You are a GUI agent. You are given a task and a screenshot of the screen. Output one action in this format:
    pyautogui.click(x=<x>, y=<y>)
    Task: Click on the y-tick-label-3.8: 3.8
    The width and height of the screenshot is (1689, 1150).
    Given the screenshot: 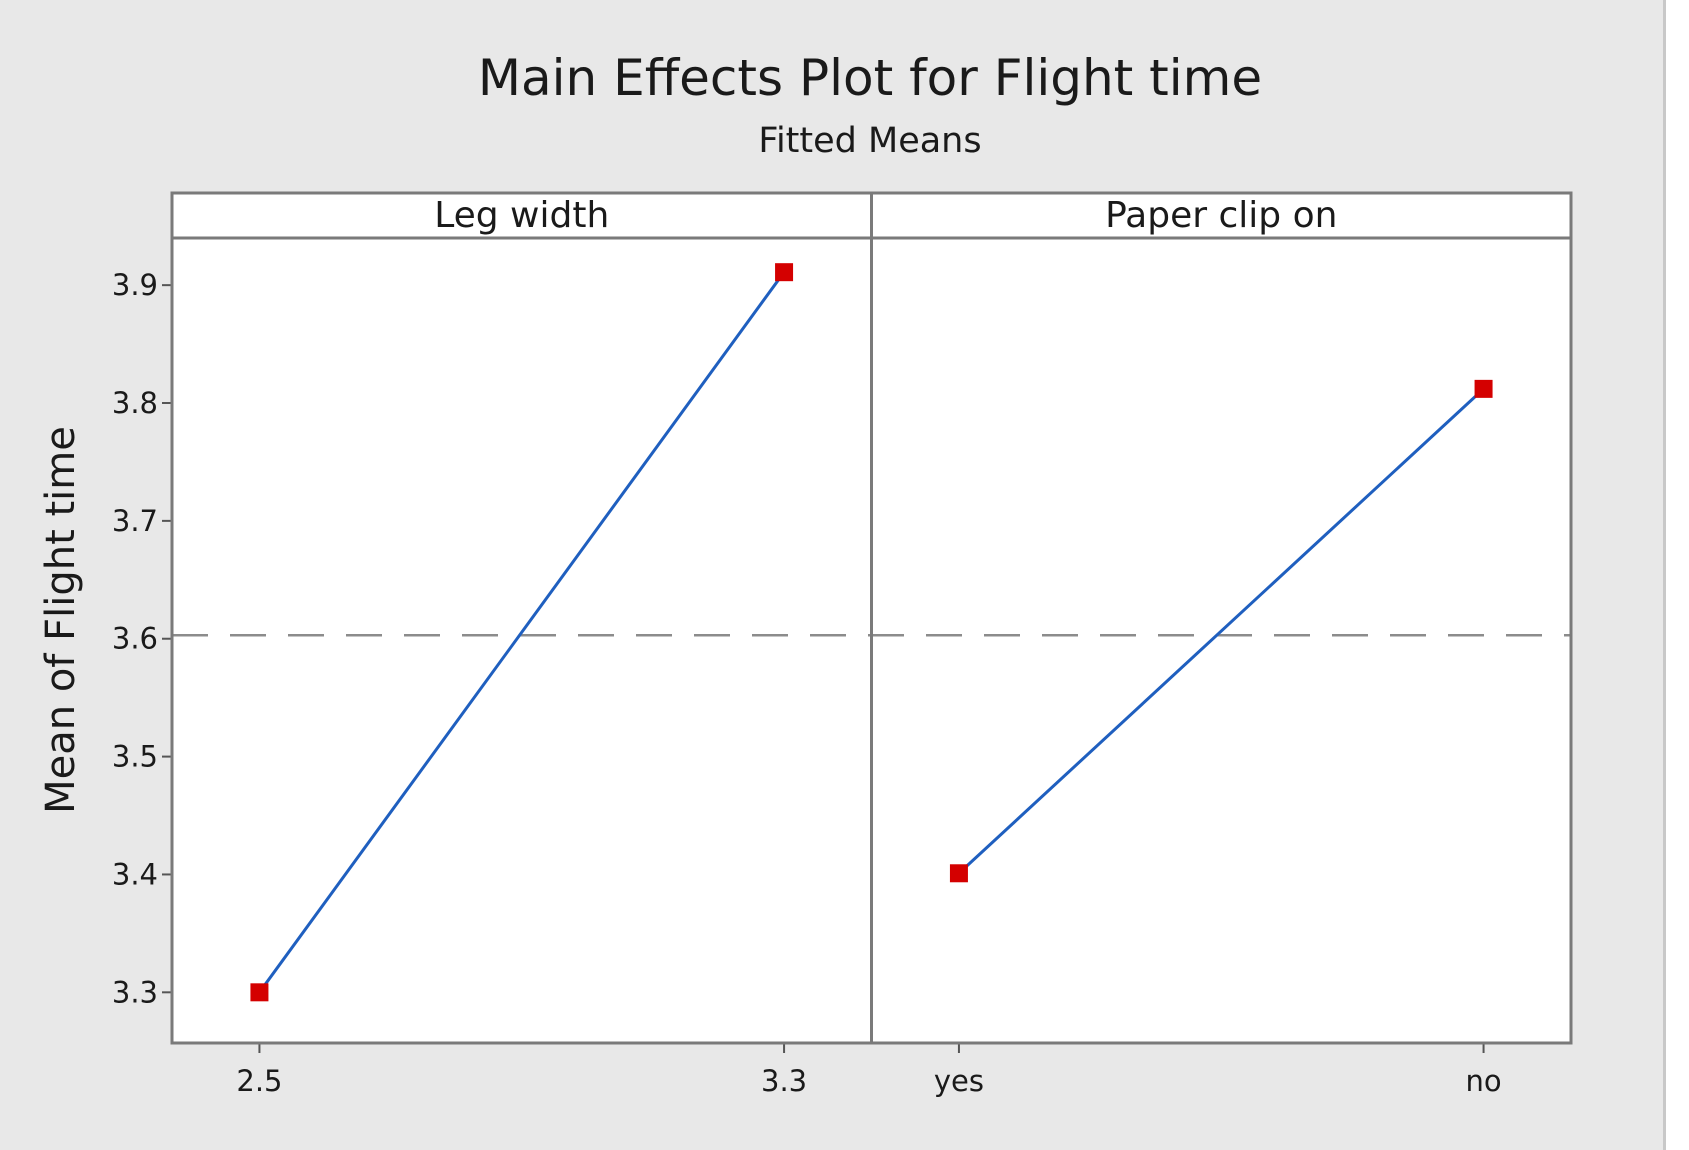 What is the action you would take?
    pyautogui.click(x=135, y=403)
    